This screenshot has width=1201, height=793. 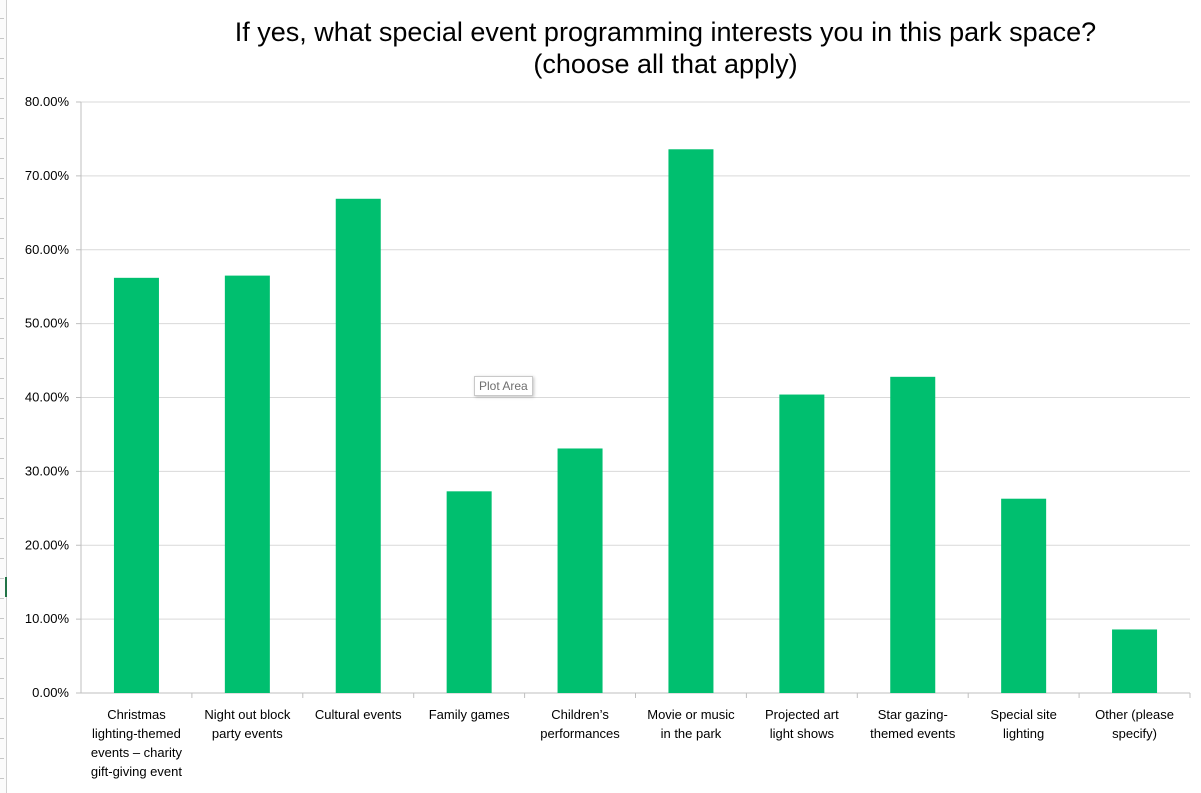 What do you see at coordinates (580, 724) in the screenshot?
I see `x-tick-label: Children’s performances` at bounding box center [580, 724].